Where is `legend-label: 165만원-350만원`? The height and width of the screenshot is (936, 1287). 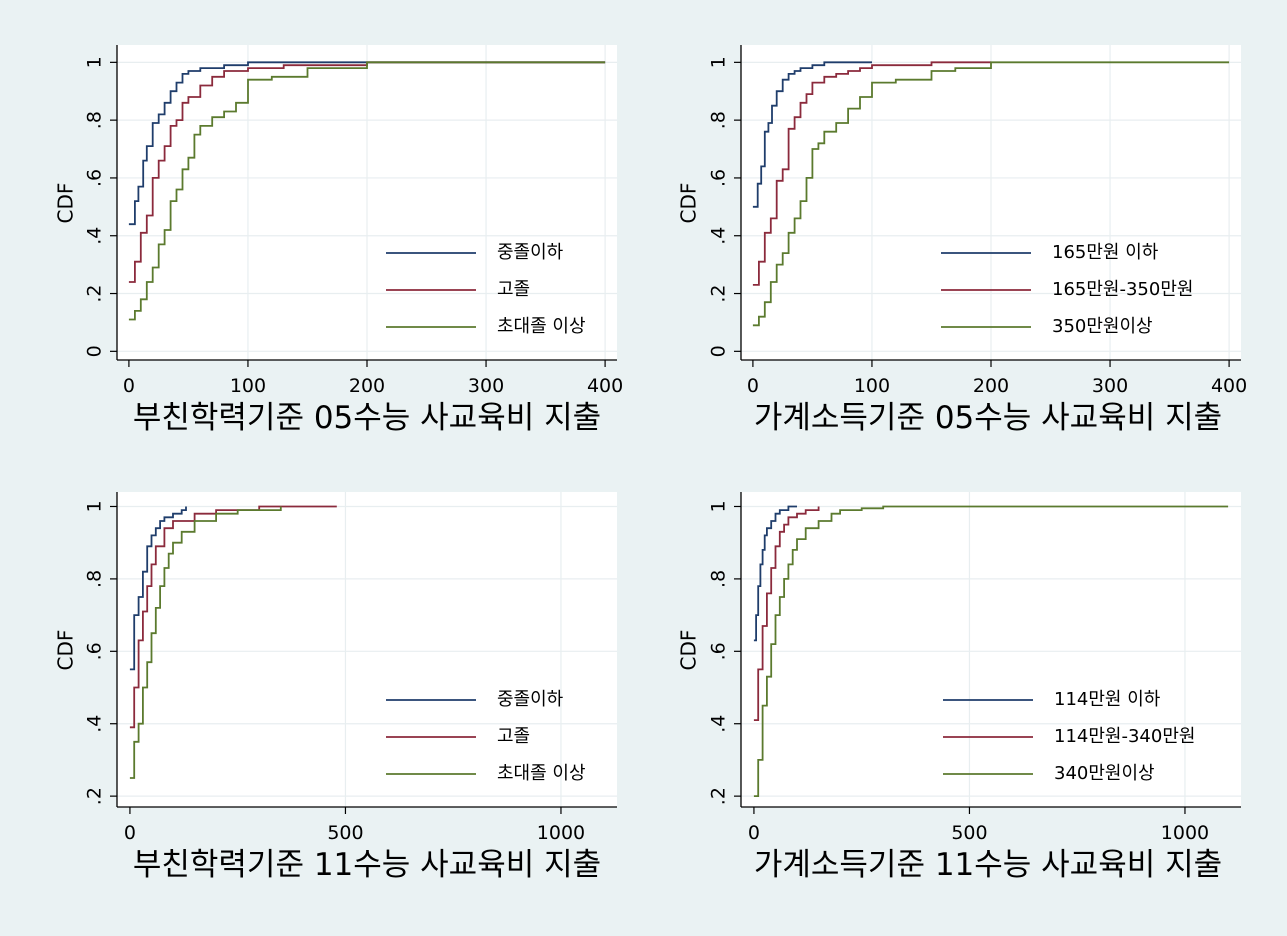
legend-label: 165만원-350만원 is located at coordinates (1122, 289).